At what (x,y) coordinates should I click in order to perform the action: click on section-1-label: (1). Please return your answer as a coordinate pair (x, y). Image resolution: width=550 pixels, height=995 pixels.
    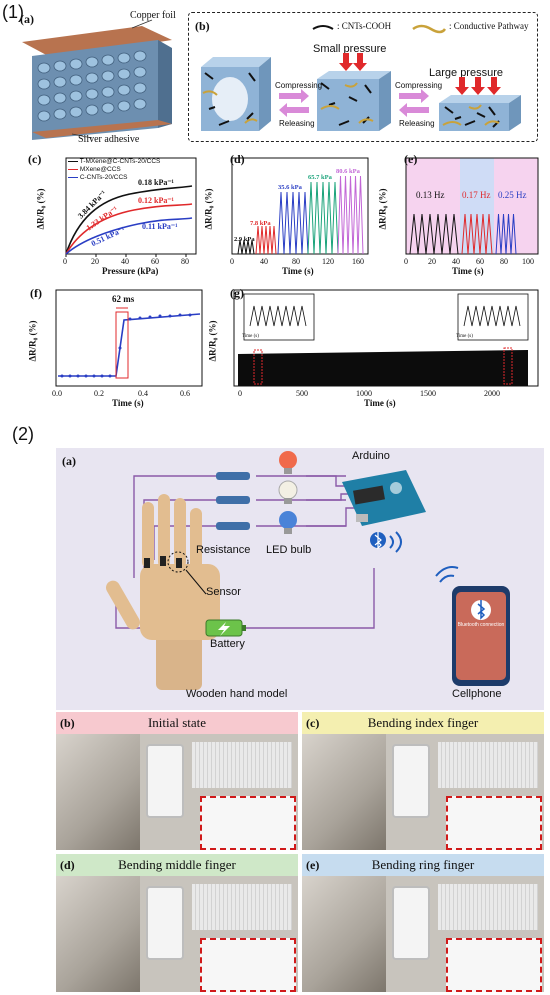
    Looking at the image, I should click on (13, 12).